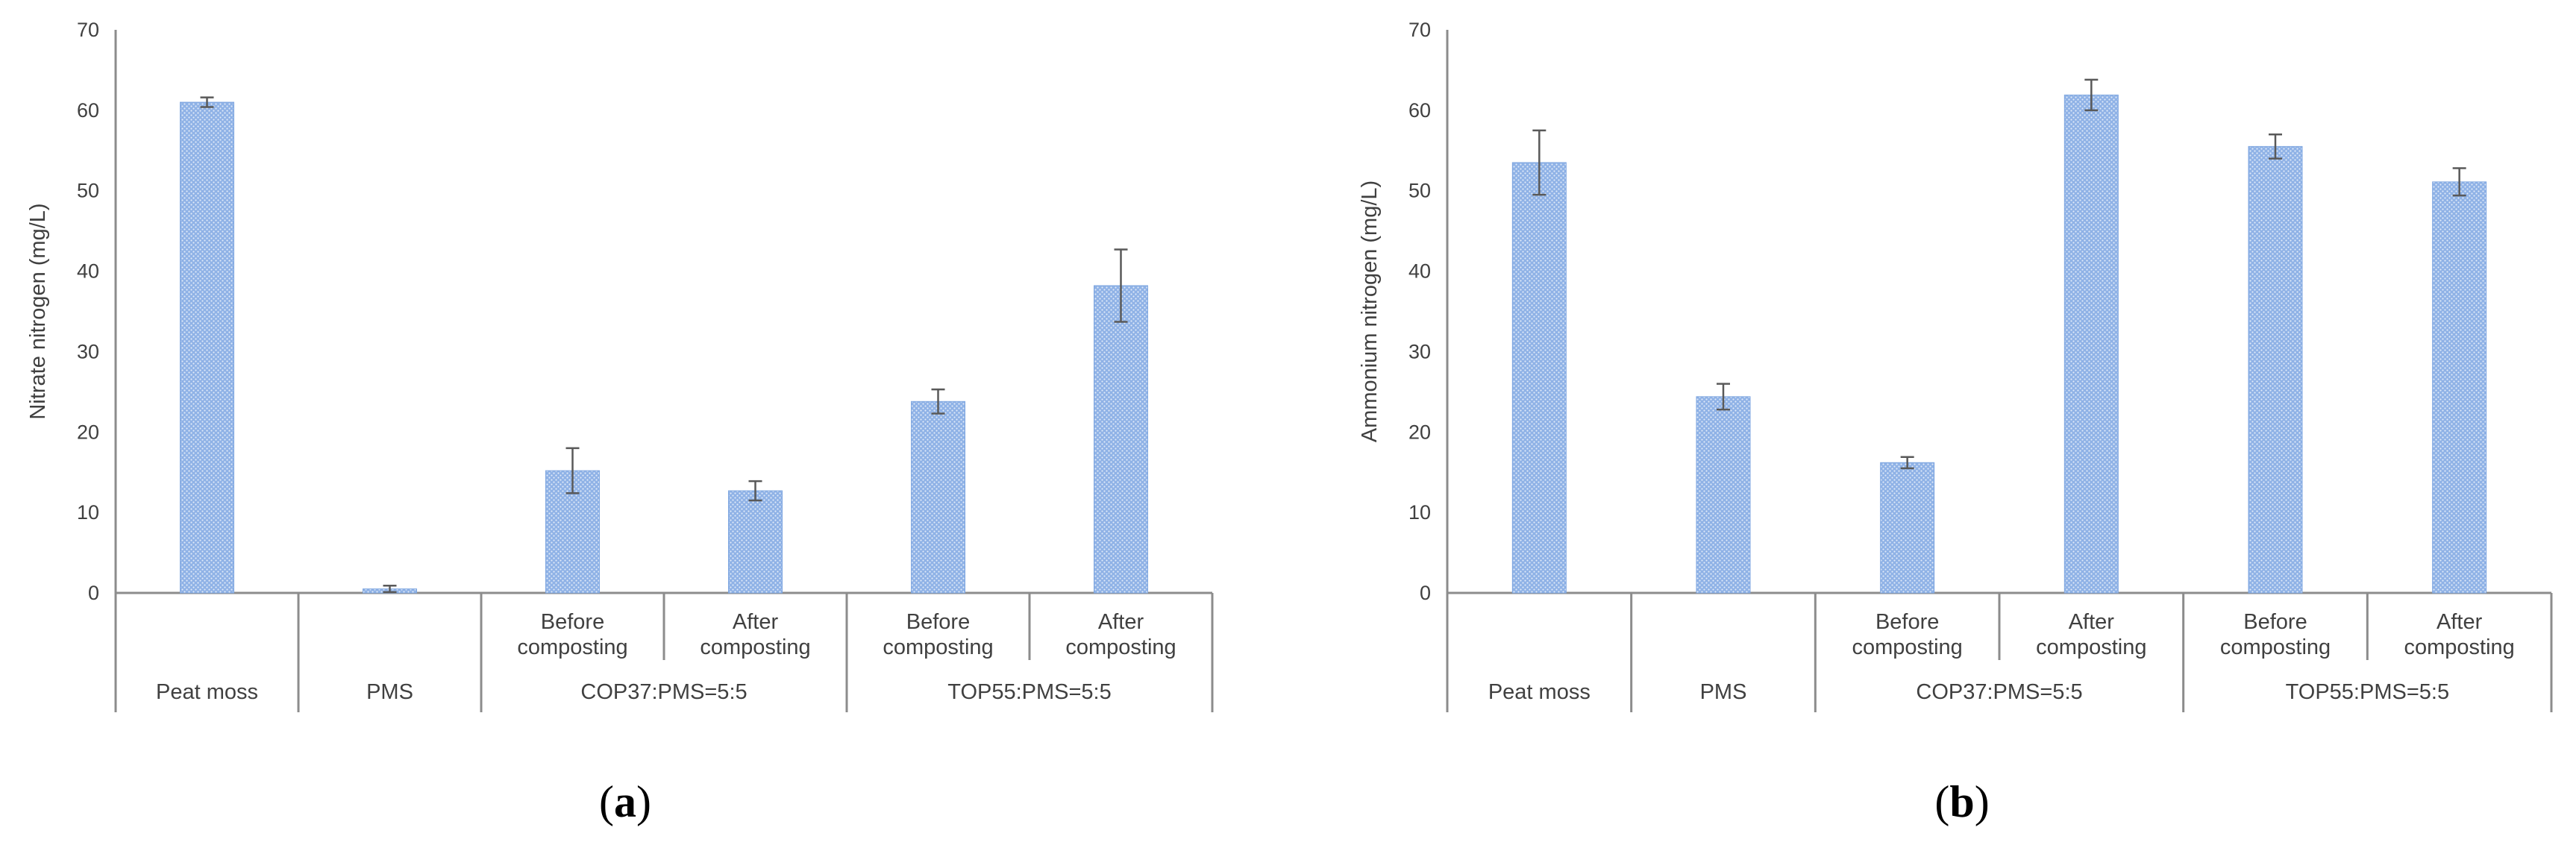 The height and width of the screenshot is (848, 2576). What do you see at coordinates (1961, 801) in the screenshot?
I see `panel-label: (b)` at bounding box center [1961, 801].